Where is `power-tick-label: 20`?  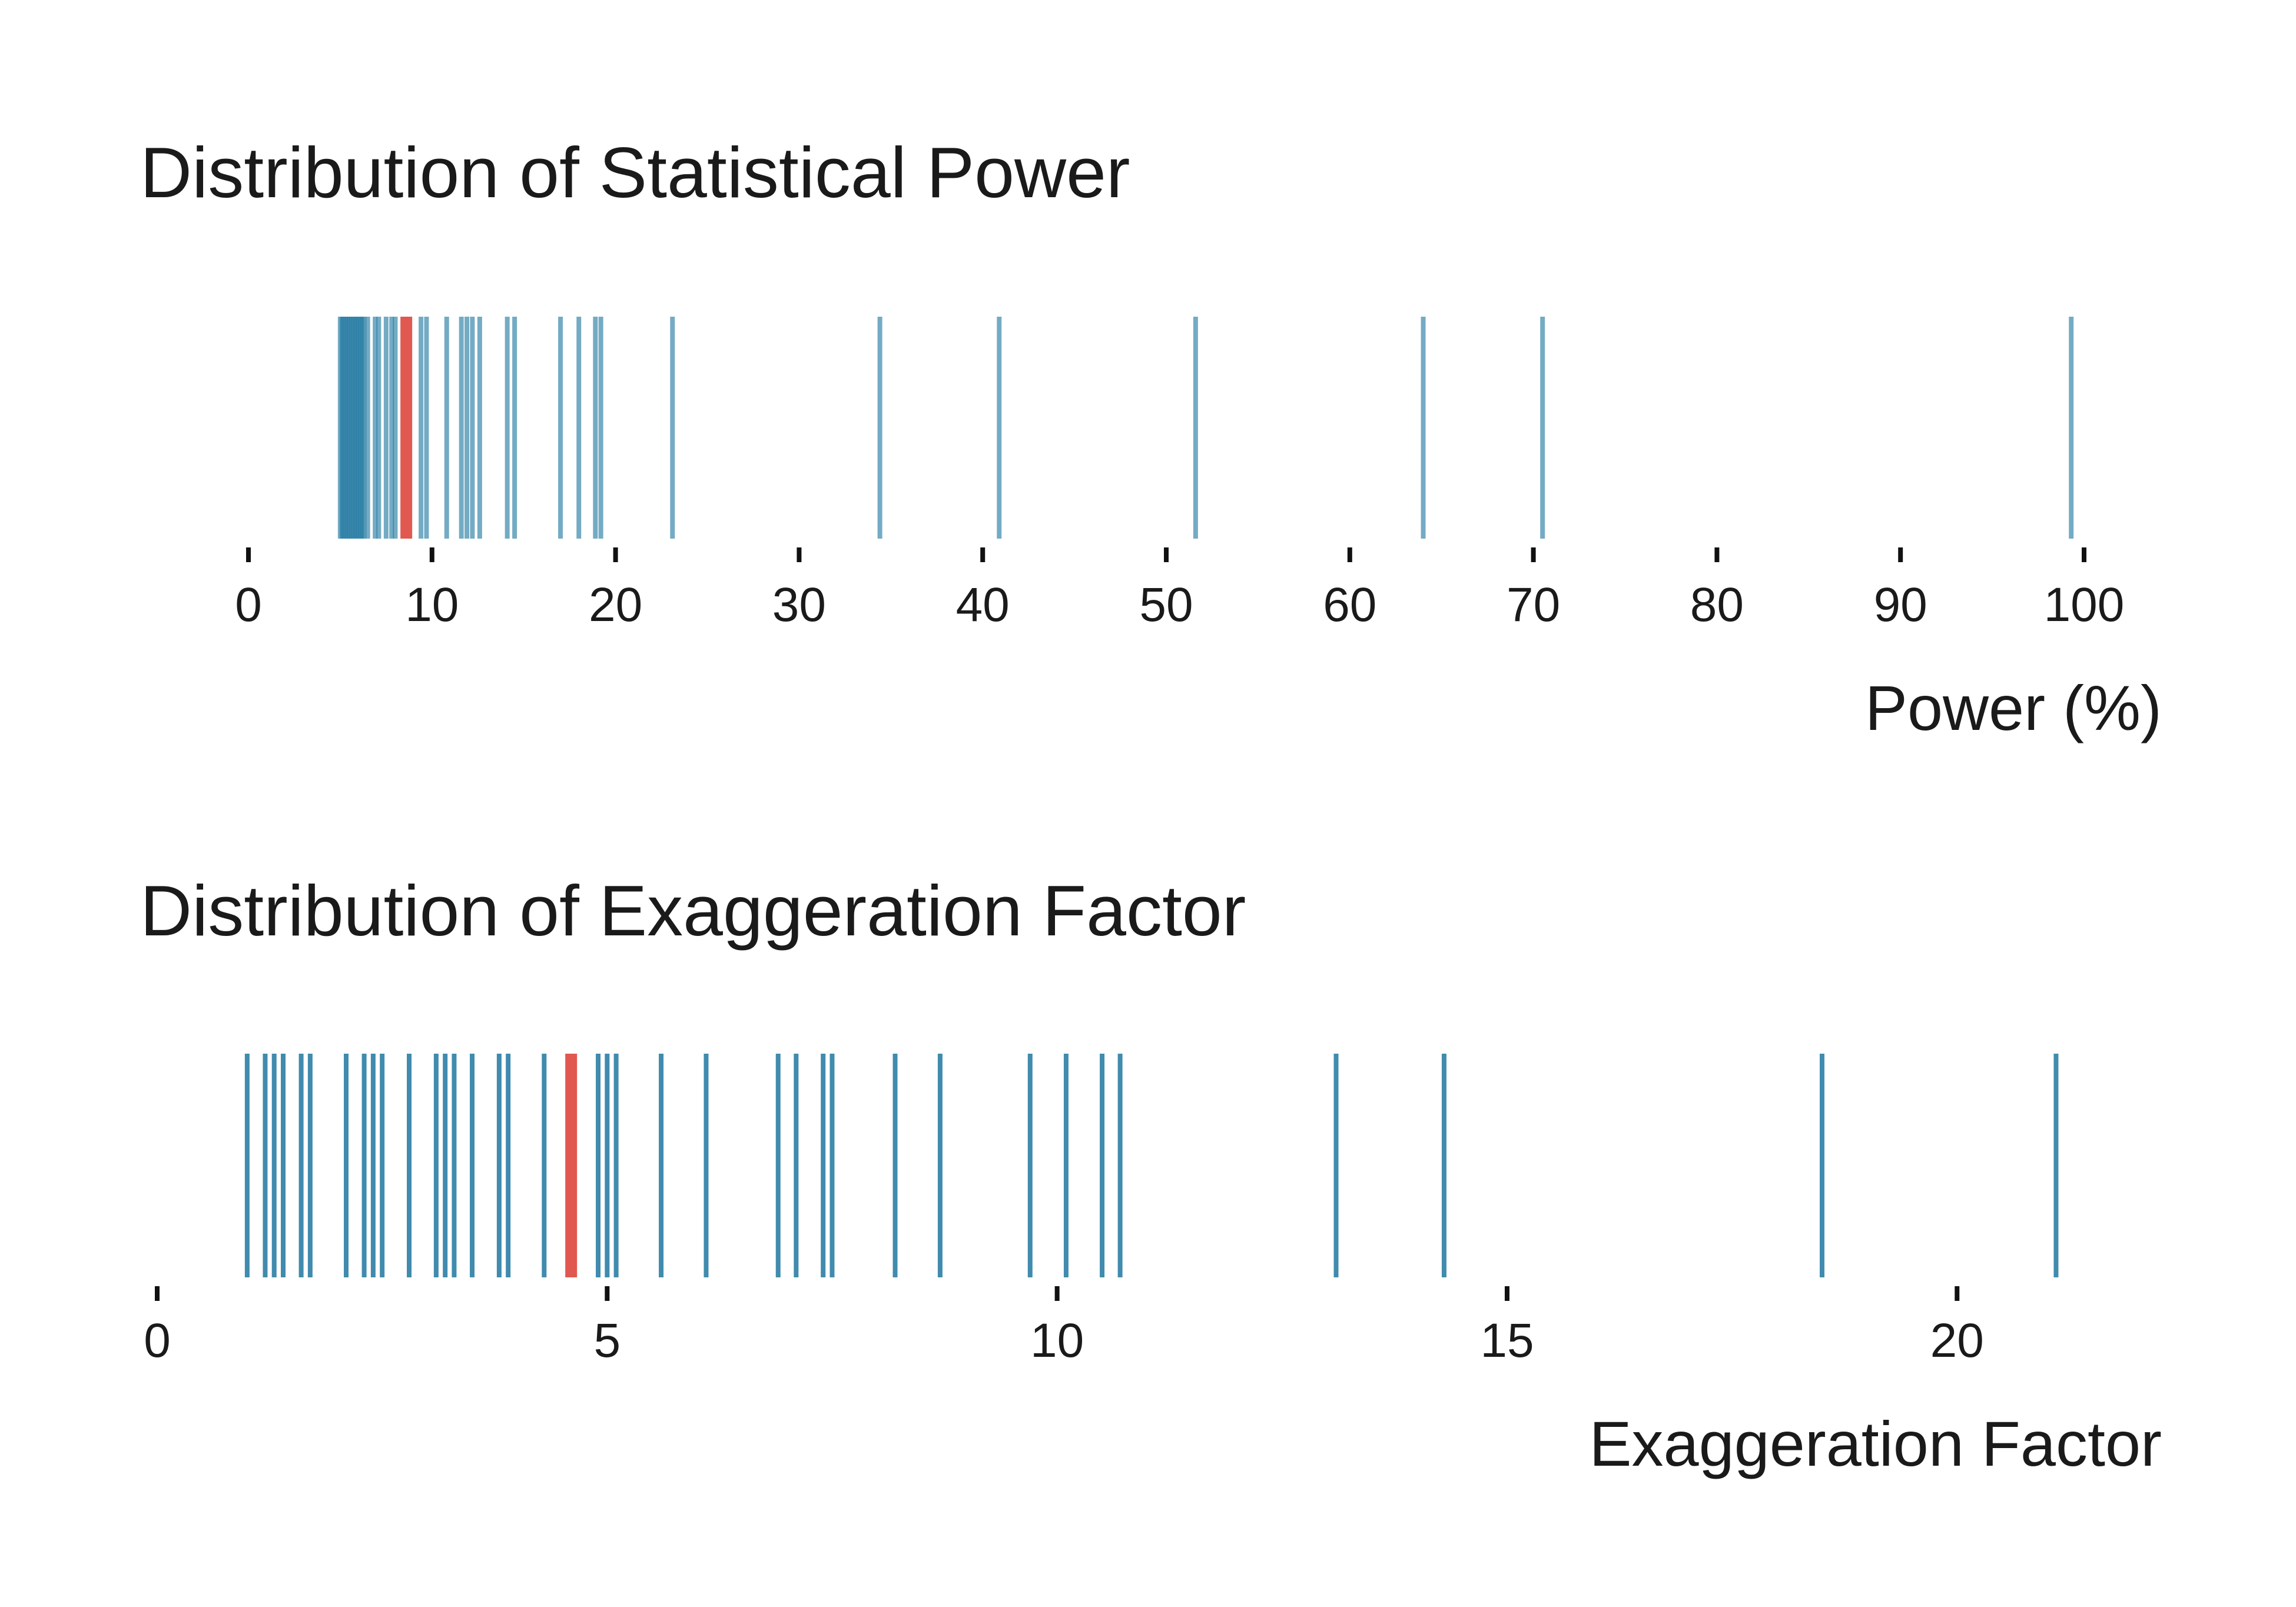
power-tick-label: 20 is located at coordinates (615, 605).